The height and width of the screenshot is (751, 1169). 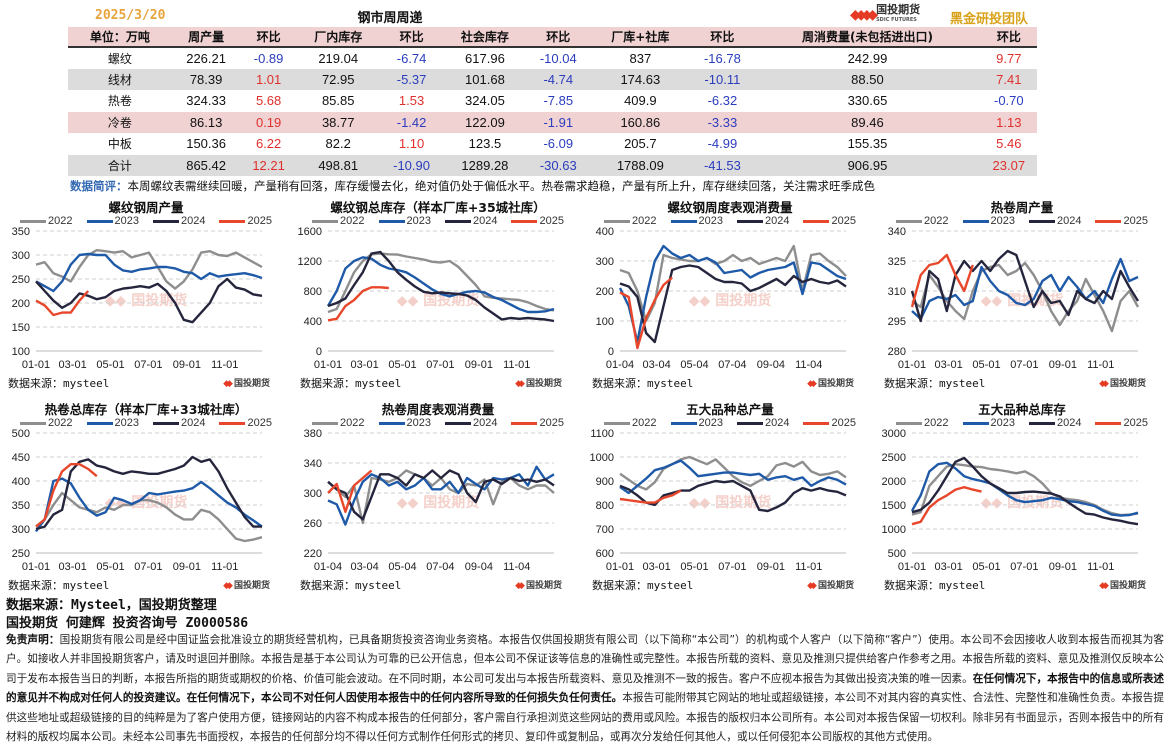 I want to click on y-tick-label: 310, so click(x=897, y=292).